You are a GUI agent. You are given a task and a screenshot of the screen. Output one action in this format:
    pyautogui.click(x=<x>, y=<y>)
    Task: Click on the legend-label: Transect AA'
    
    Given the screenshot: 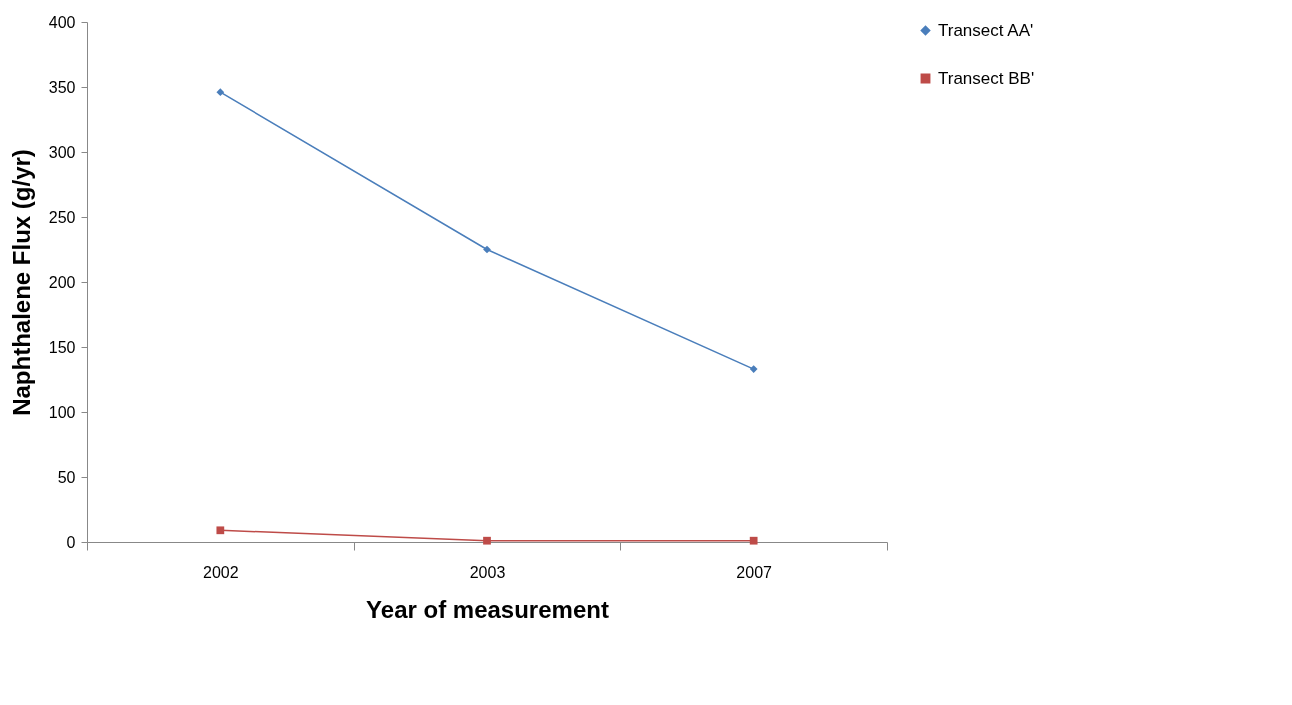 What is the action you would take?
    pyautogui.click(x=986, y=30)
    